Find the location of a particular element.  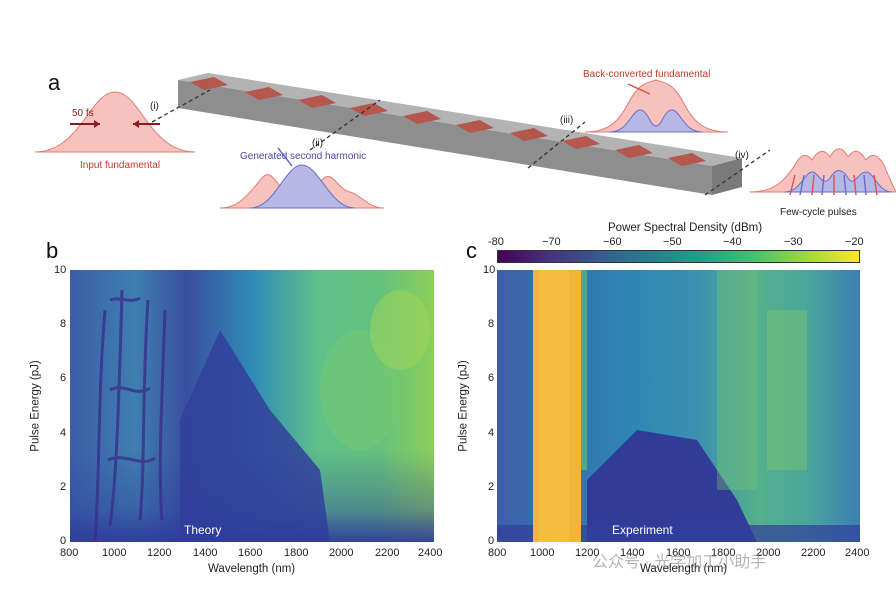

b-ytick-8: 8 is located at coordinates (63, 324).